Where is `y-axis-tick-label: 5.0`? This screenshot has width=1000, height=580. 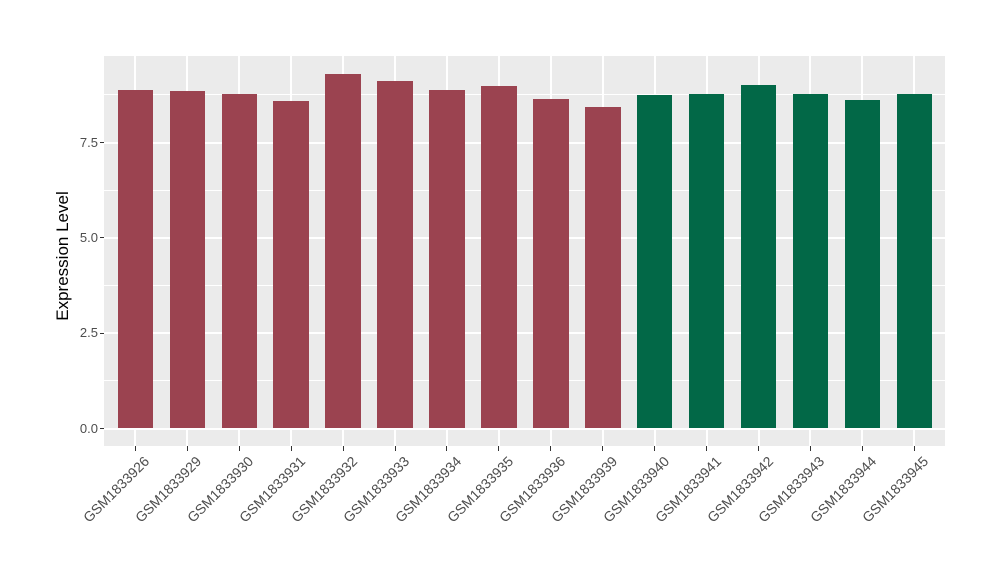
y-axis-tick-label: 5.0 is located at coordinates (88, 237).